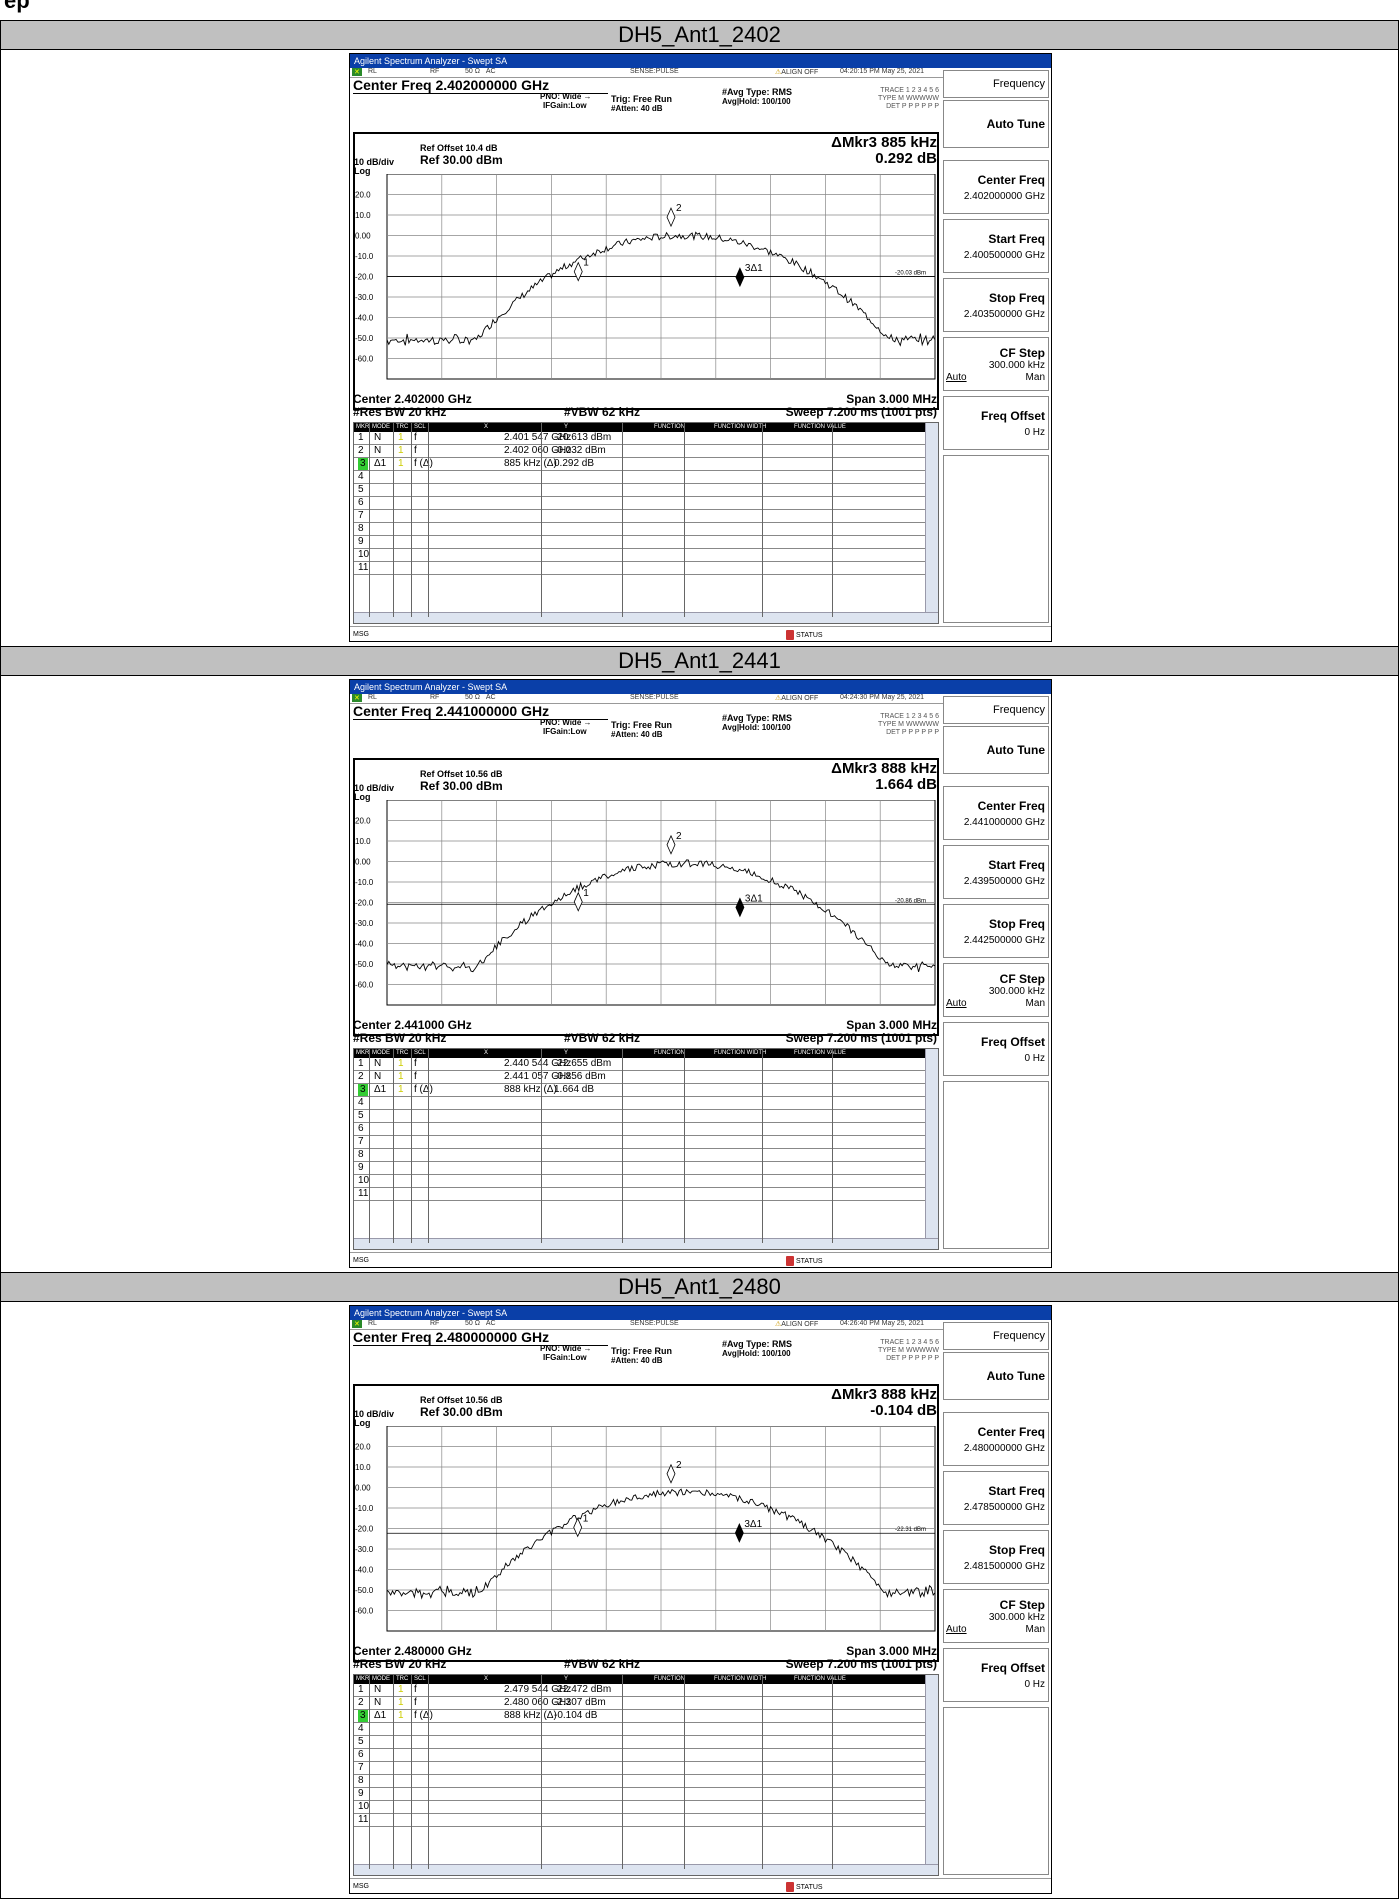 The image size is (1399, 1899). What do you see at coordinates (538, 1076) in the screenshot?
I see `marker-cell-x: 2.441 057 GHz` at bounding box center [538, 1076].